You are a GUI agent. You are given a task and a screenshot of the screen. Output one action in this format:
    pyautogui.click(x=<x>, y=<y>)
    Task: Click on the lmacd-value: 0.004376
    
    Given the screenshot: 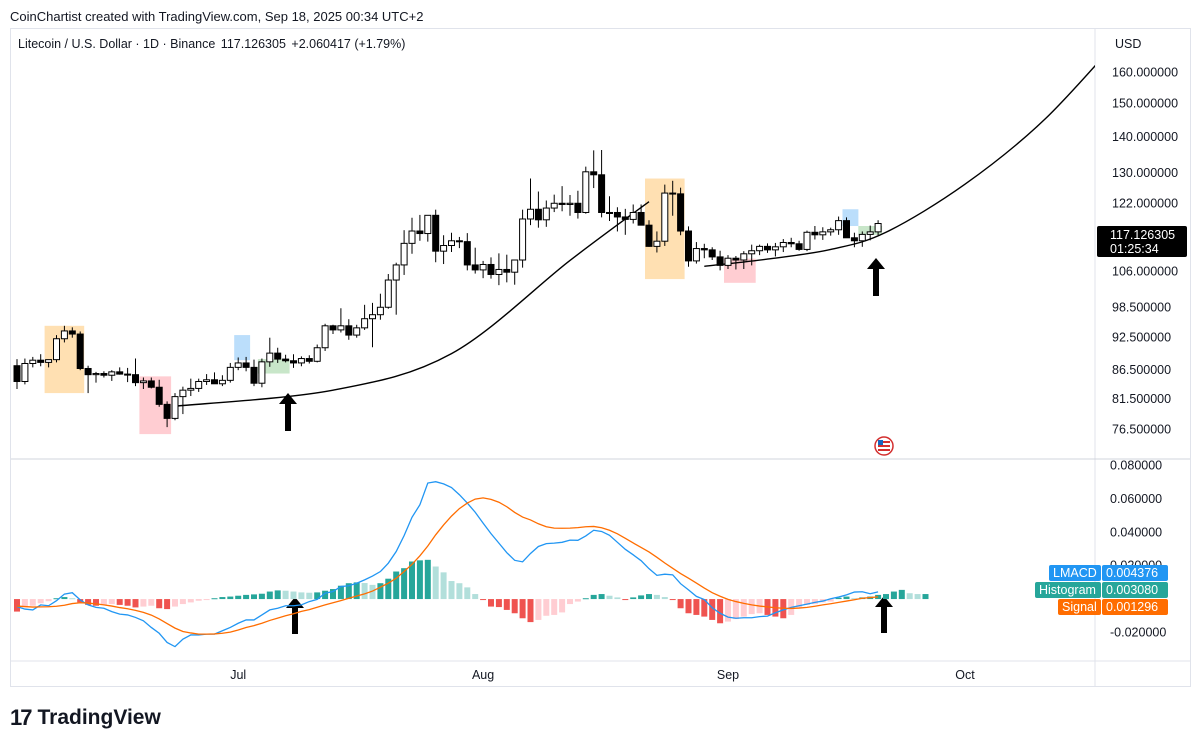 What is the action you would take?
    pyautogui.click(x=1132, y=573)
    